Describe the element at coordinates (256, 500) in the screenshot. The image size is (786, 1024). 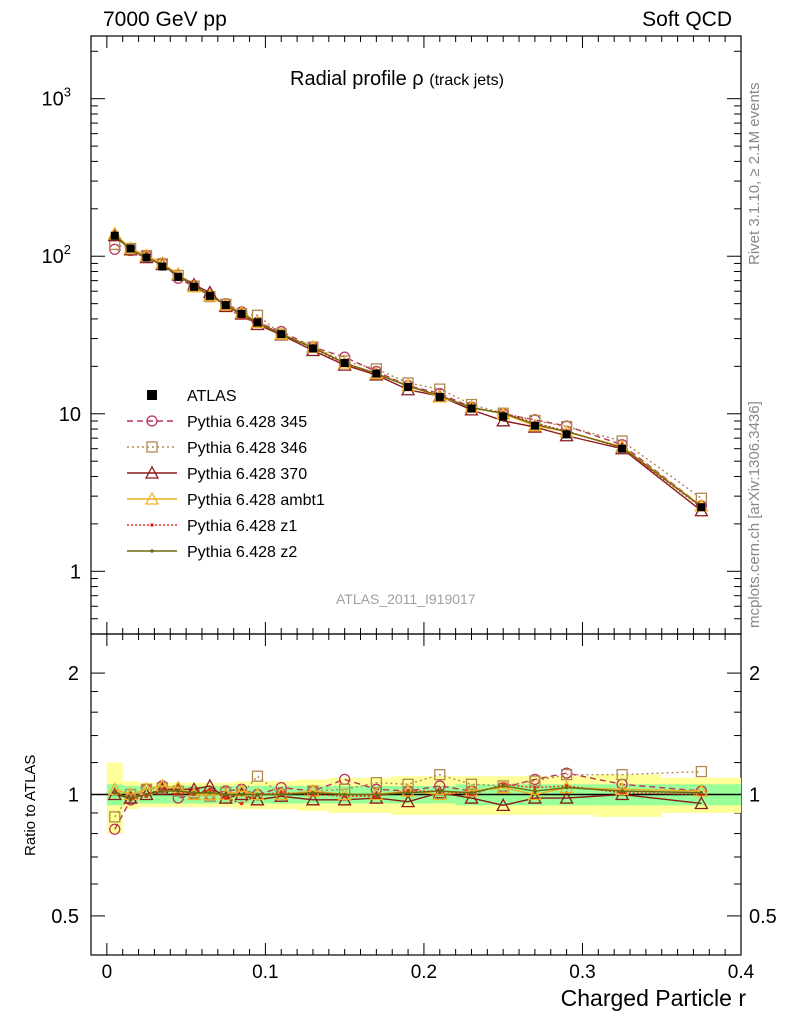
I see `legend-label: Pythia 6.428 ambt1` at that location.